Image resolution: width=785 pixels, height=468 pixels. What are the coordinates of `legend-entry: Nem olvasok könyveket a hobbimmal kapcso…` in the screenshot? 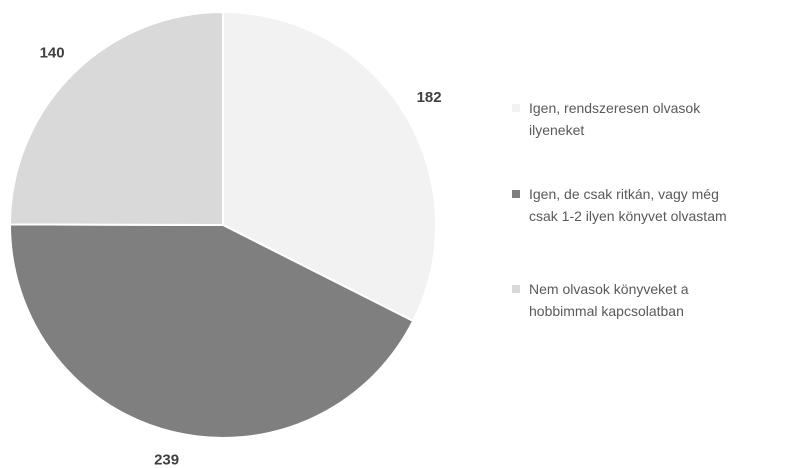 It's located at (632, 300).